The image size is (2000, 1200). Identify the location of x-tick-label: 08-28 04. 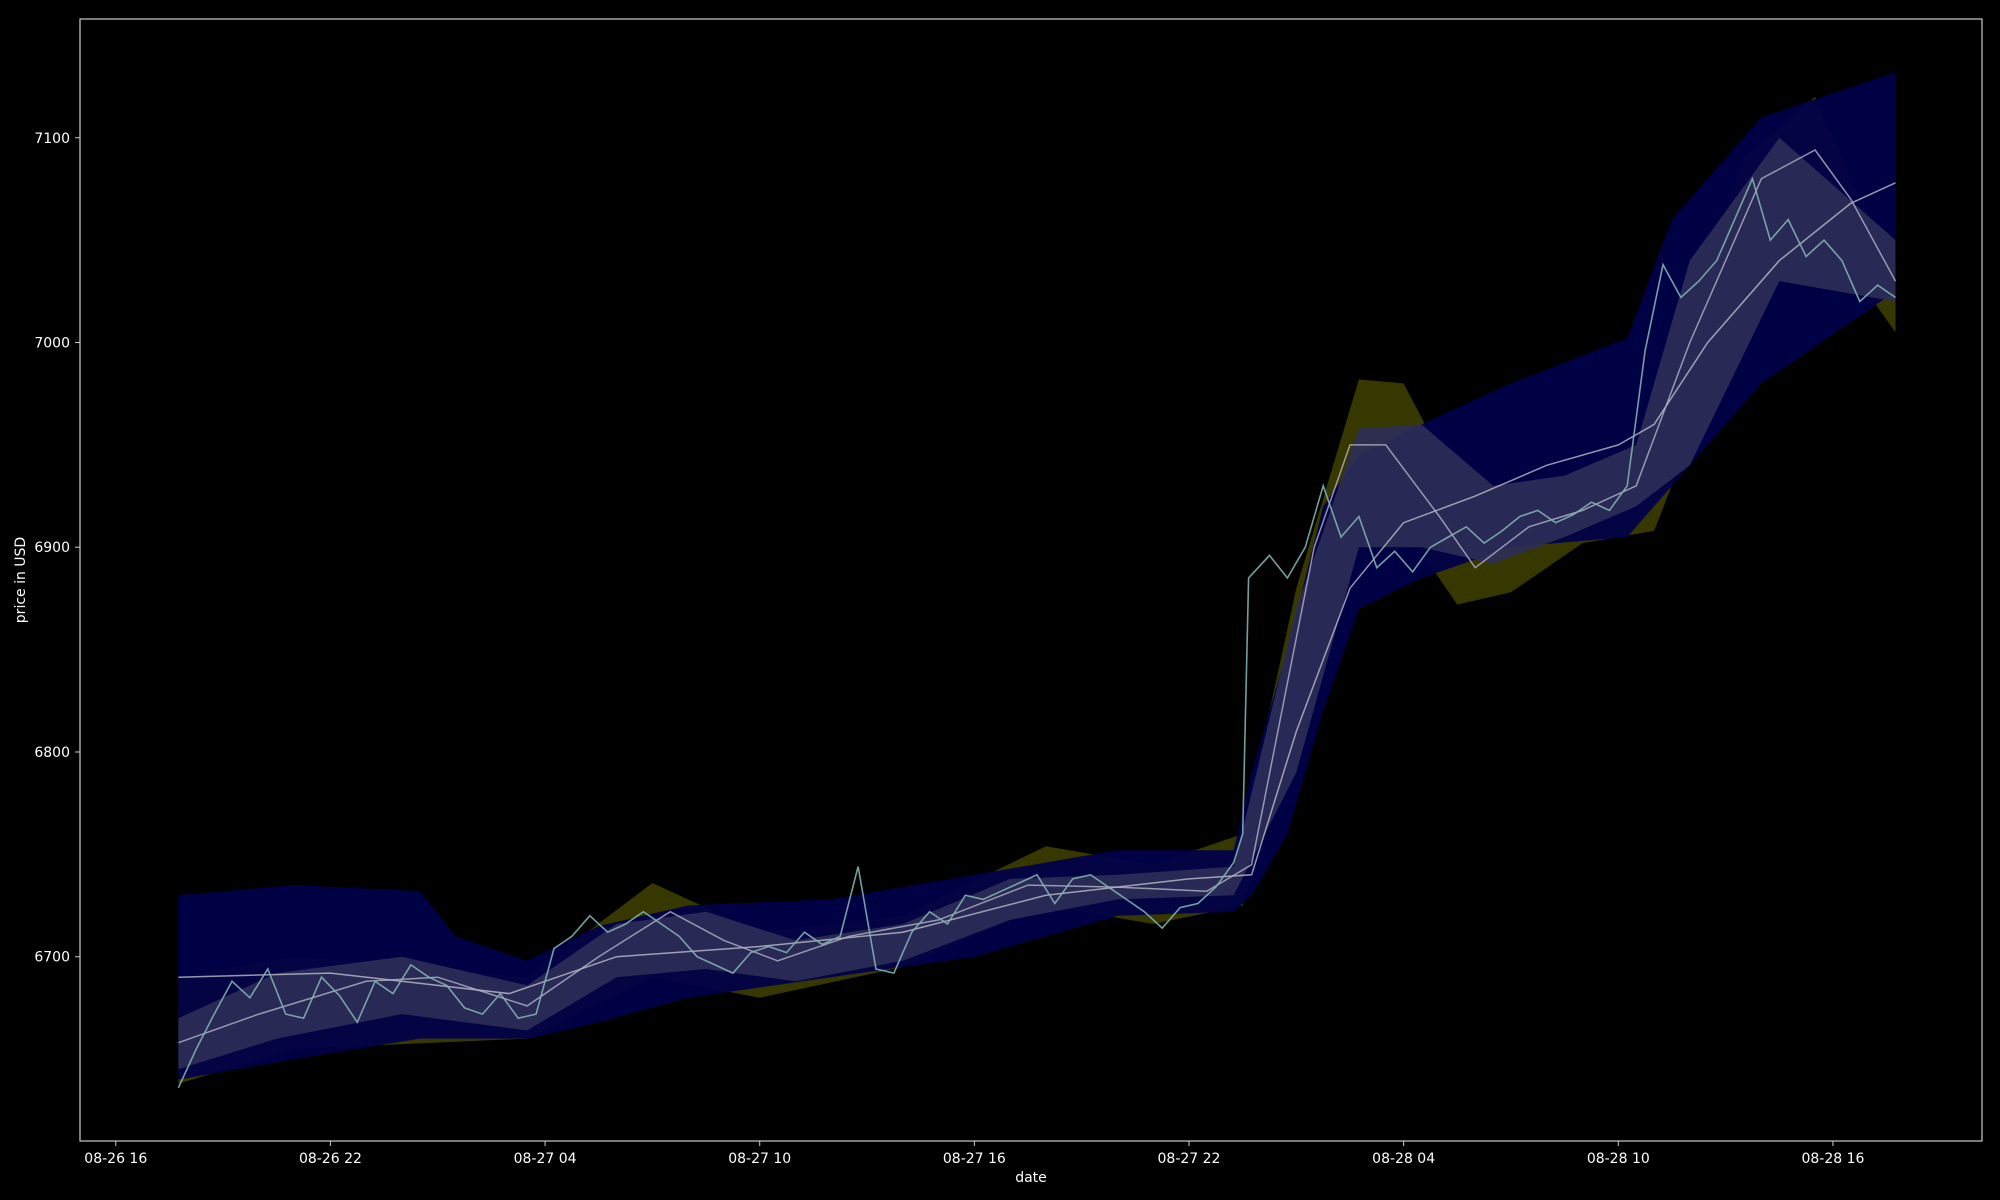
(1403, 1159).